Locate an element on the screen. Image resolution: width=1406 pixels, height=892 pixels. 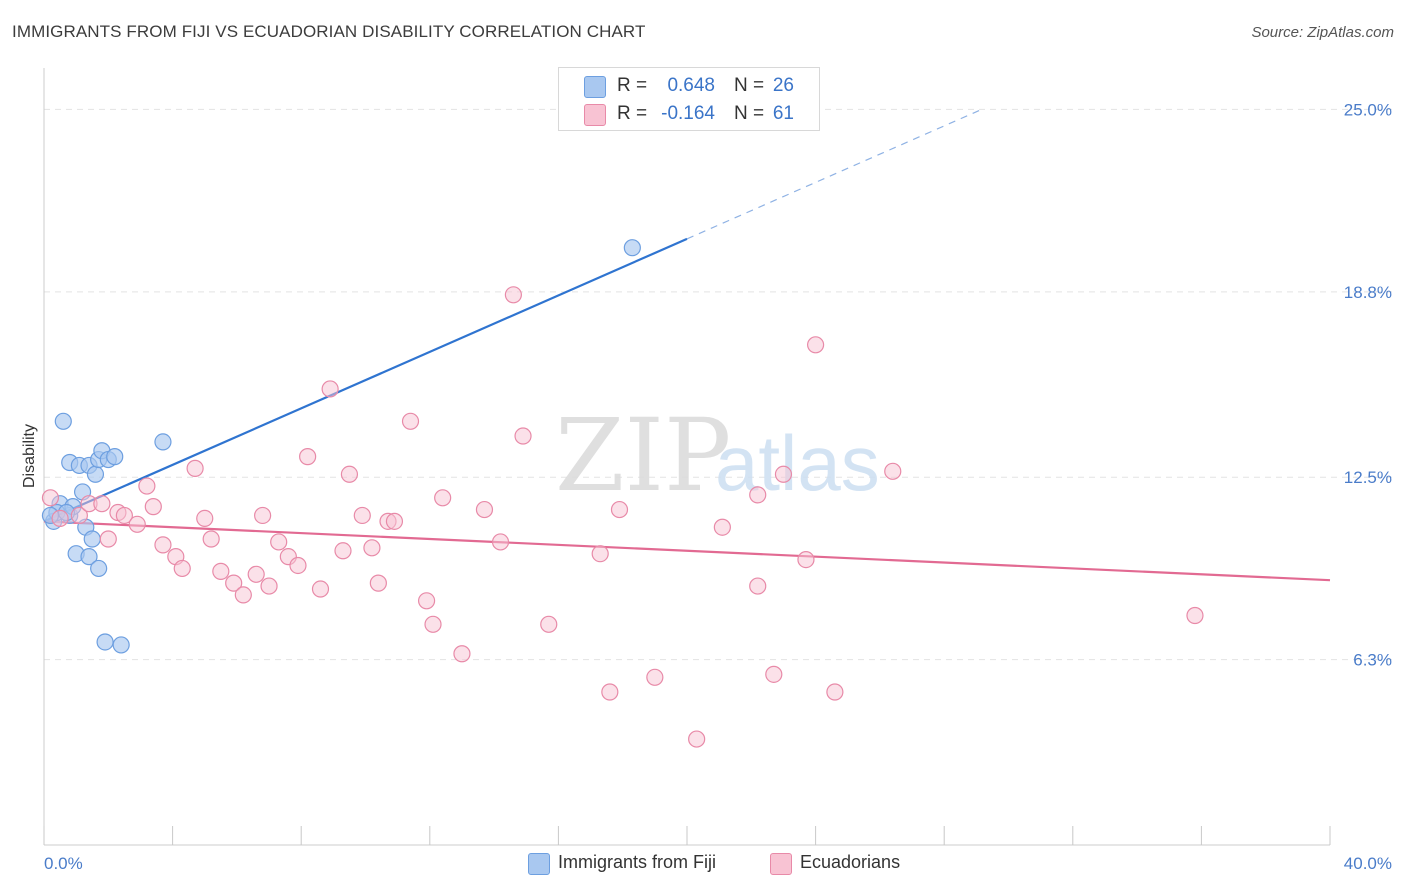
legend-r-value: -0.164 is located at coordinates (688, 113).